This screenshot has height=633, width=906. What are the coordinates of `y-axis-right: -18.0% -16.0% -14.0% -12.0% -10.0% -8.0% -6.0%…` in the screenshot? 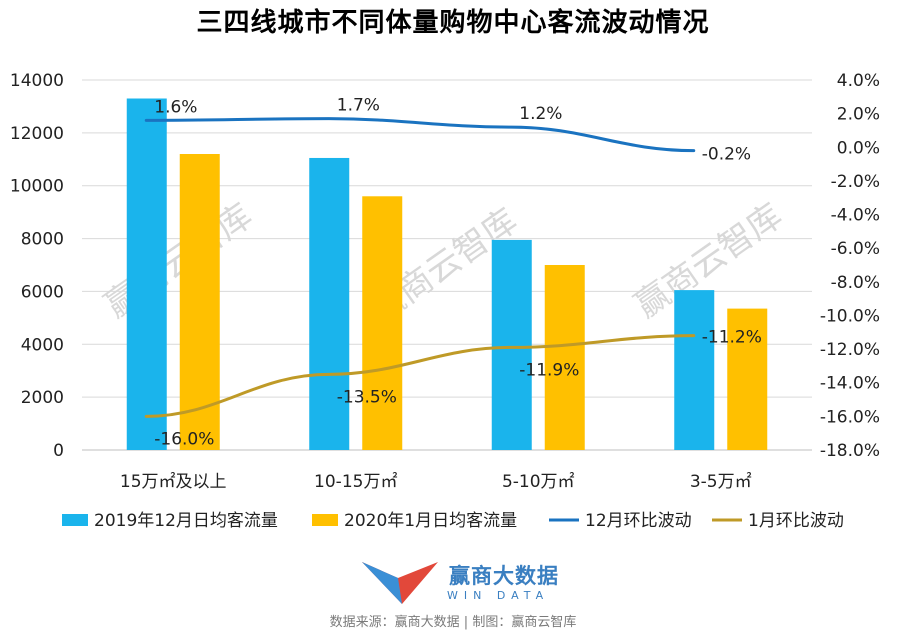 It's located at (850, 266).